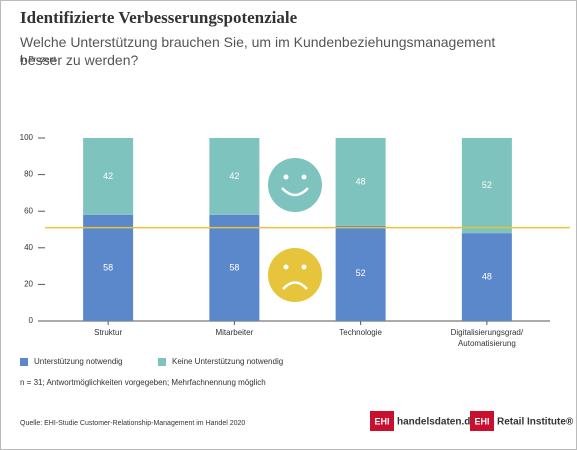  What do you see at coordinates (159, 17) in the screenshot?
I see `chart-title: Identifizierte Verbesserungspotenziale` at bounding box center [159, 17].